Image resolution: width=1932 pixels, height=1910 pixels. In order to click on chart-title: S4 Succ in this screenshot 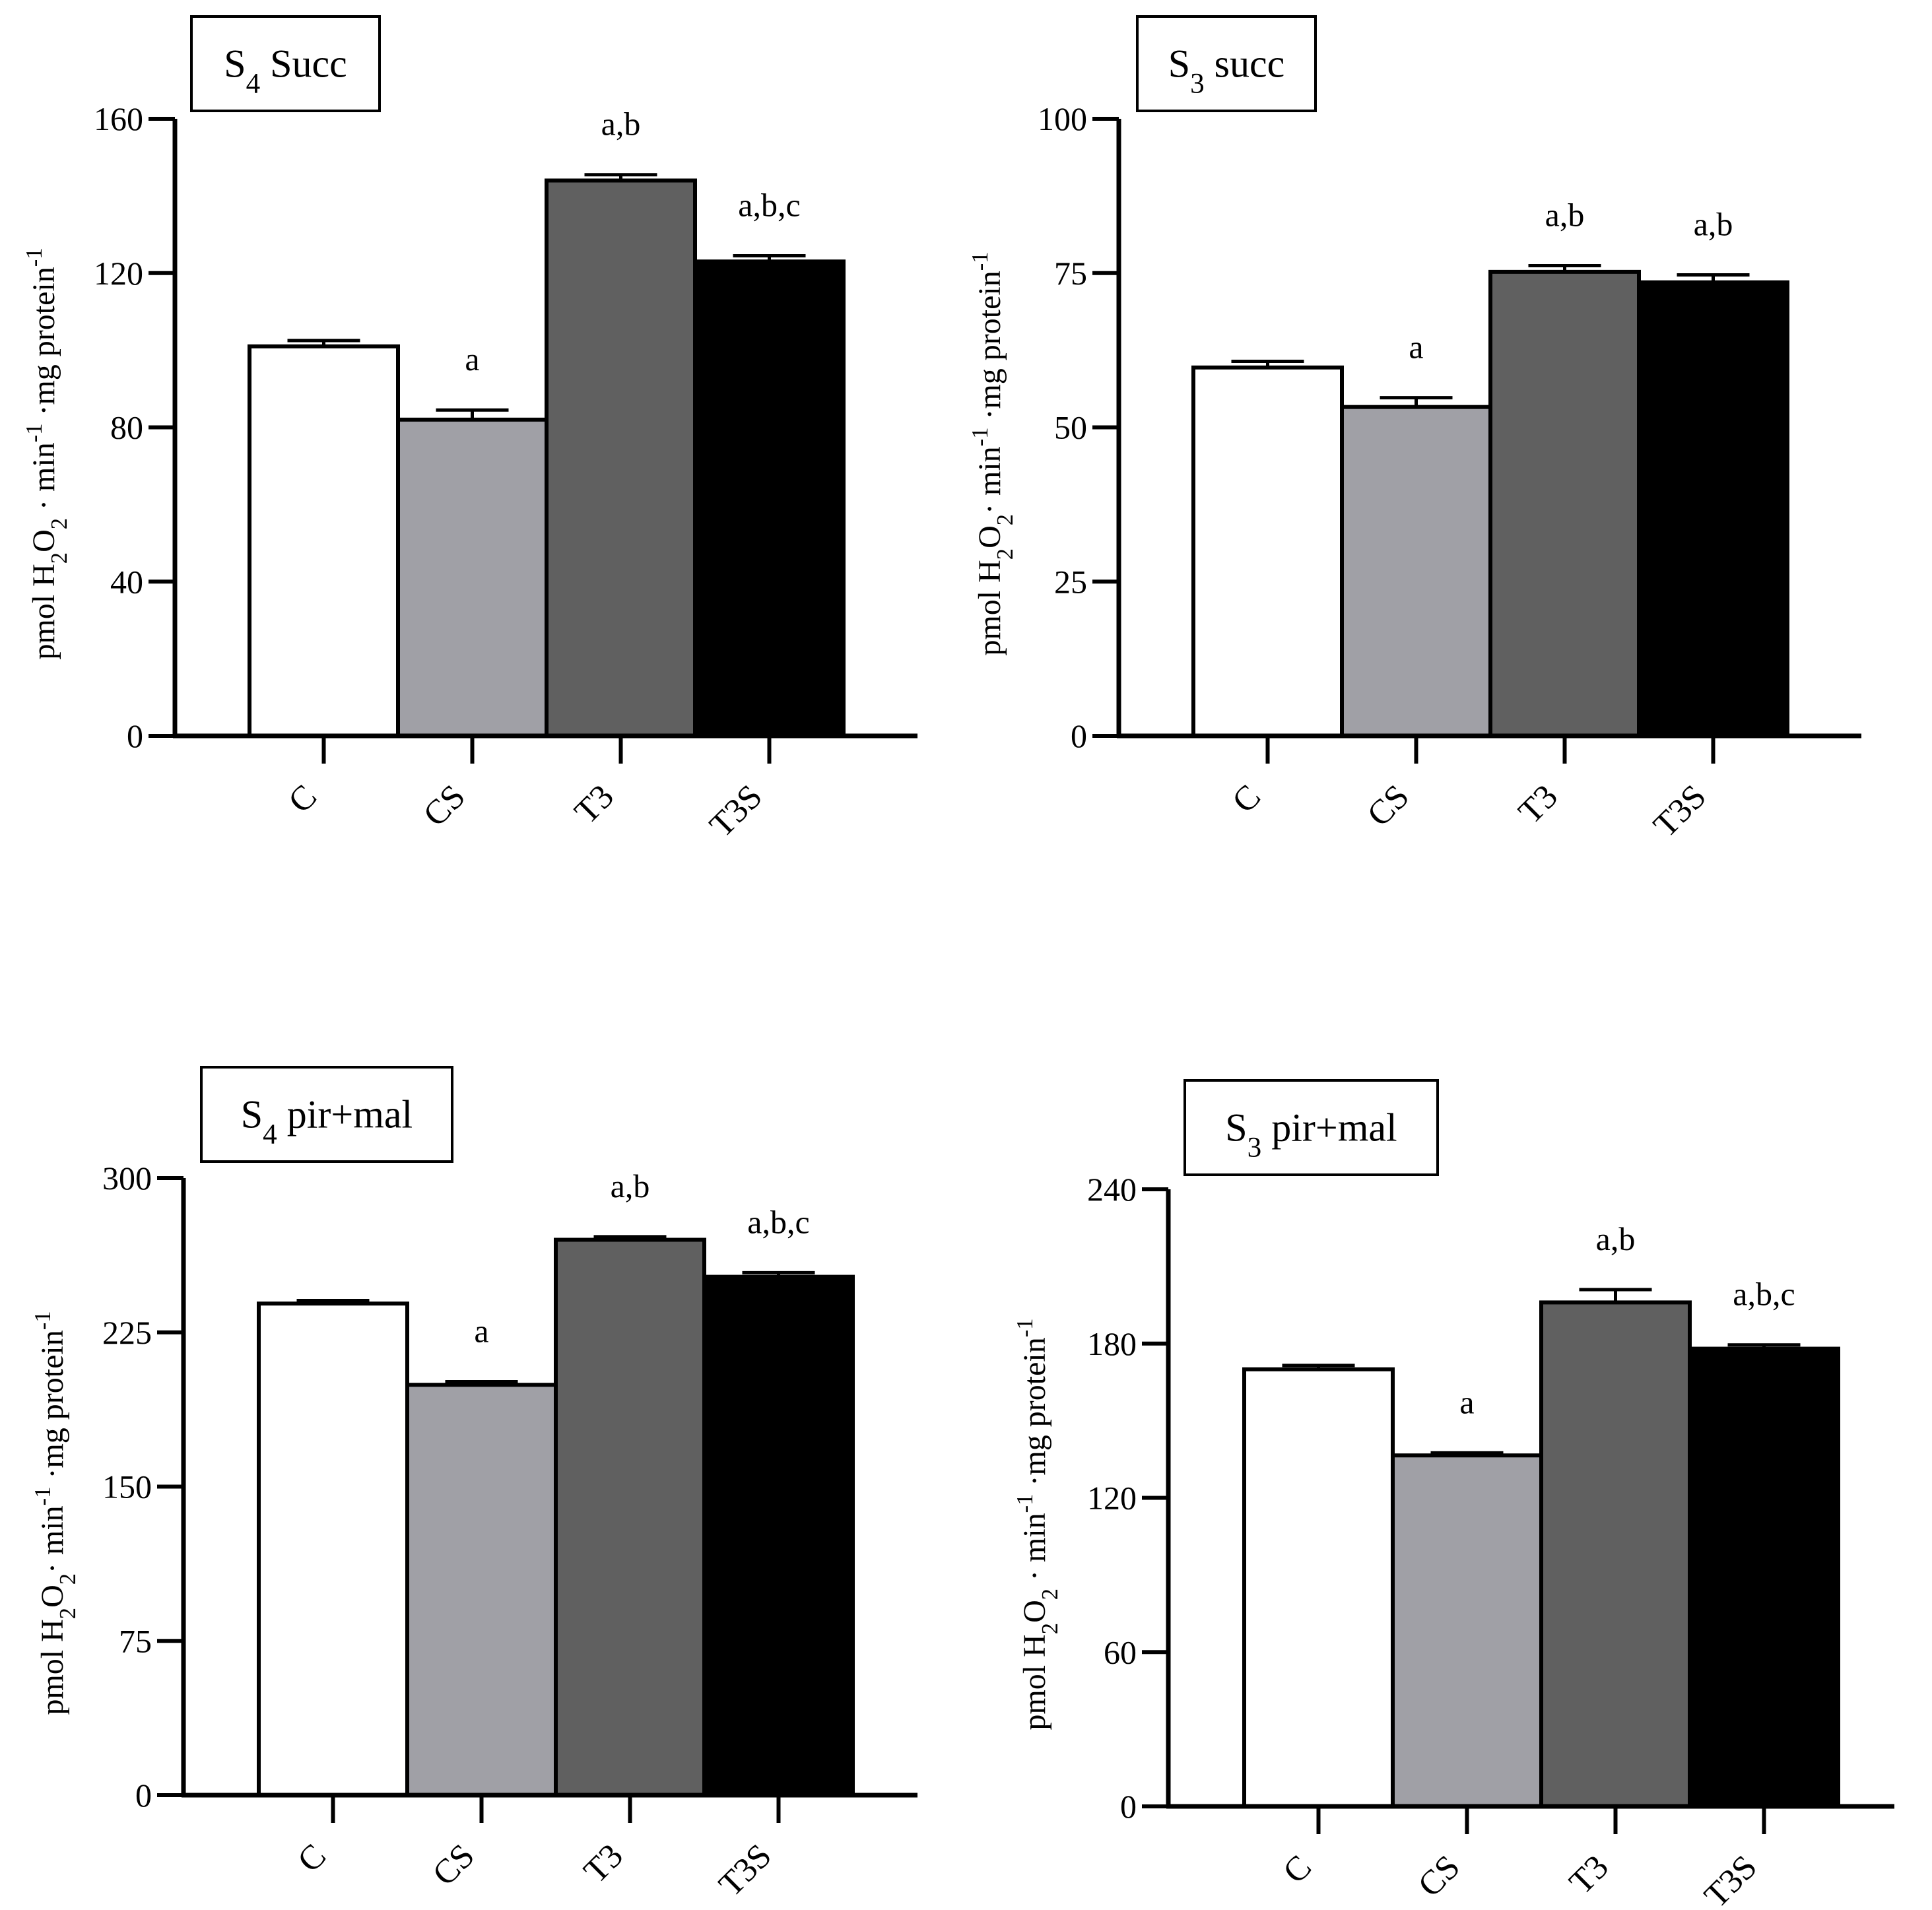, I will do `click(285, 71)`.